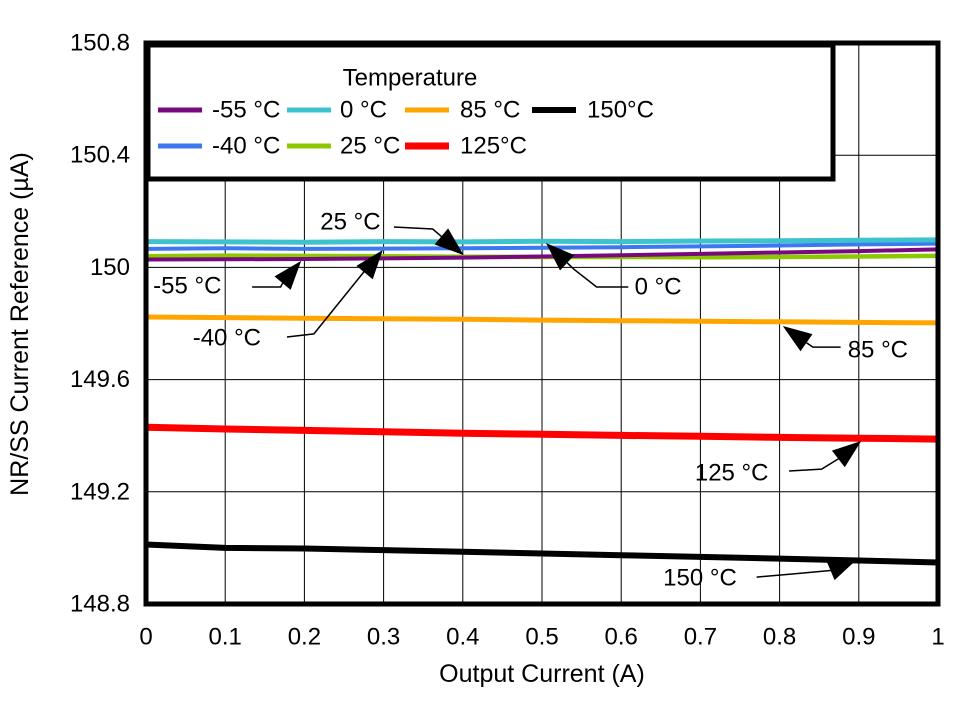  Describe the element at coordinates (100, 379) in the screenshot. I see `y-tick-label: 149.6` at that location.